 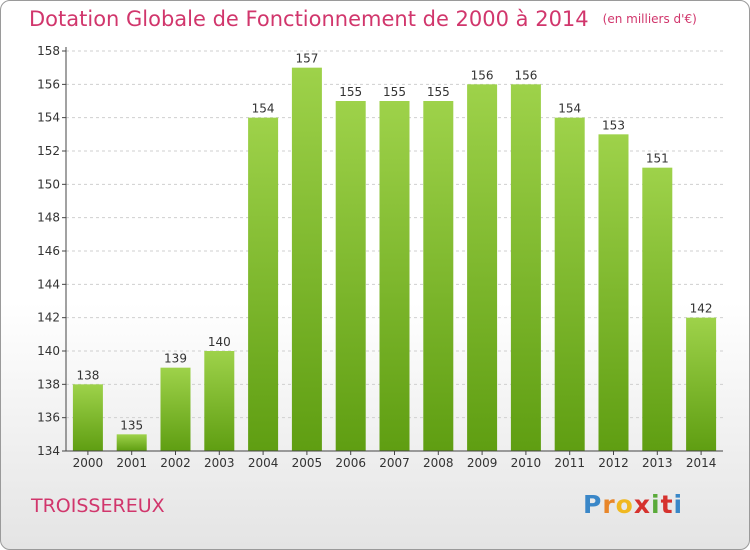 What do you see at coordinates (701, 309) in the screenshot?
I see `data-label: 142` at bounding box center [701, 309].